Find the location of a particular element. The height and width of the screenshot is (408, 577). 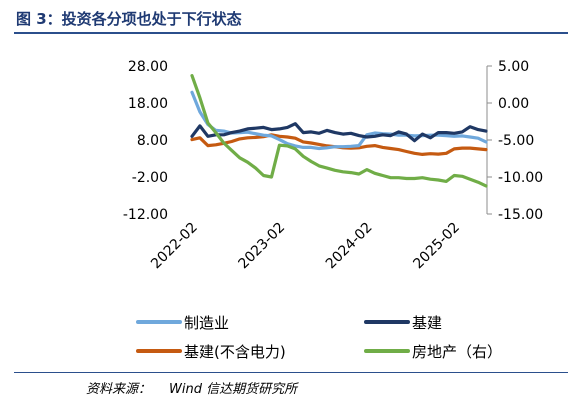

y-right-tick-label: -5.00 is located at coordinates (516, 141).